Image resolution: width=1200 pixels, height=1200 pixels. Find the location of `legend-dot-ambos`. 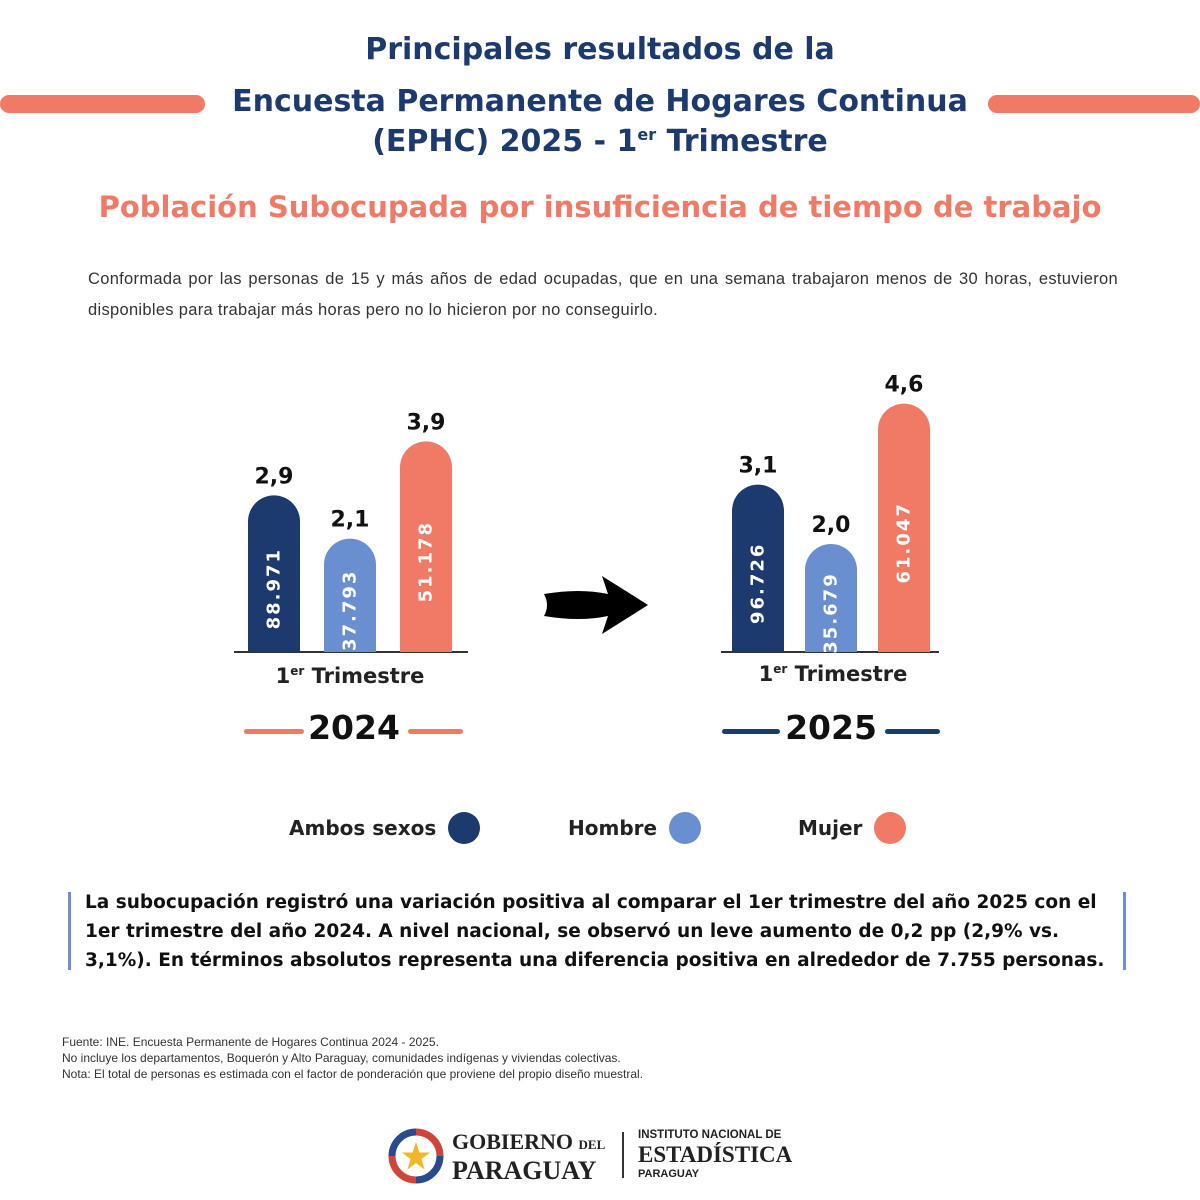

legend-dot-ambos is located at coordinates (464, 828).